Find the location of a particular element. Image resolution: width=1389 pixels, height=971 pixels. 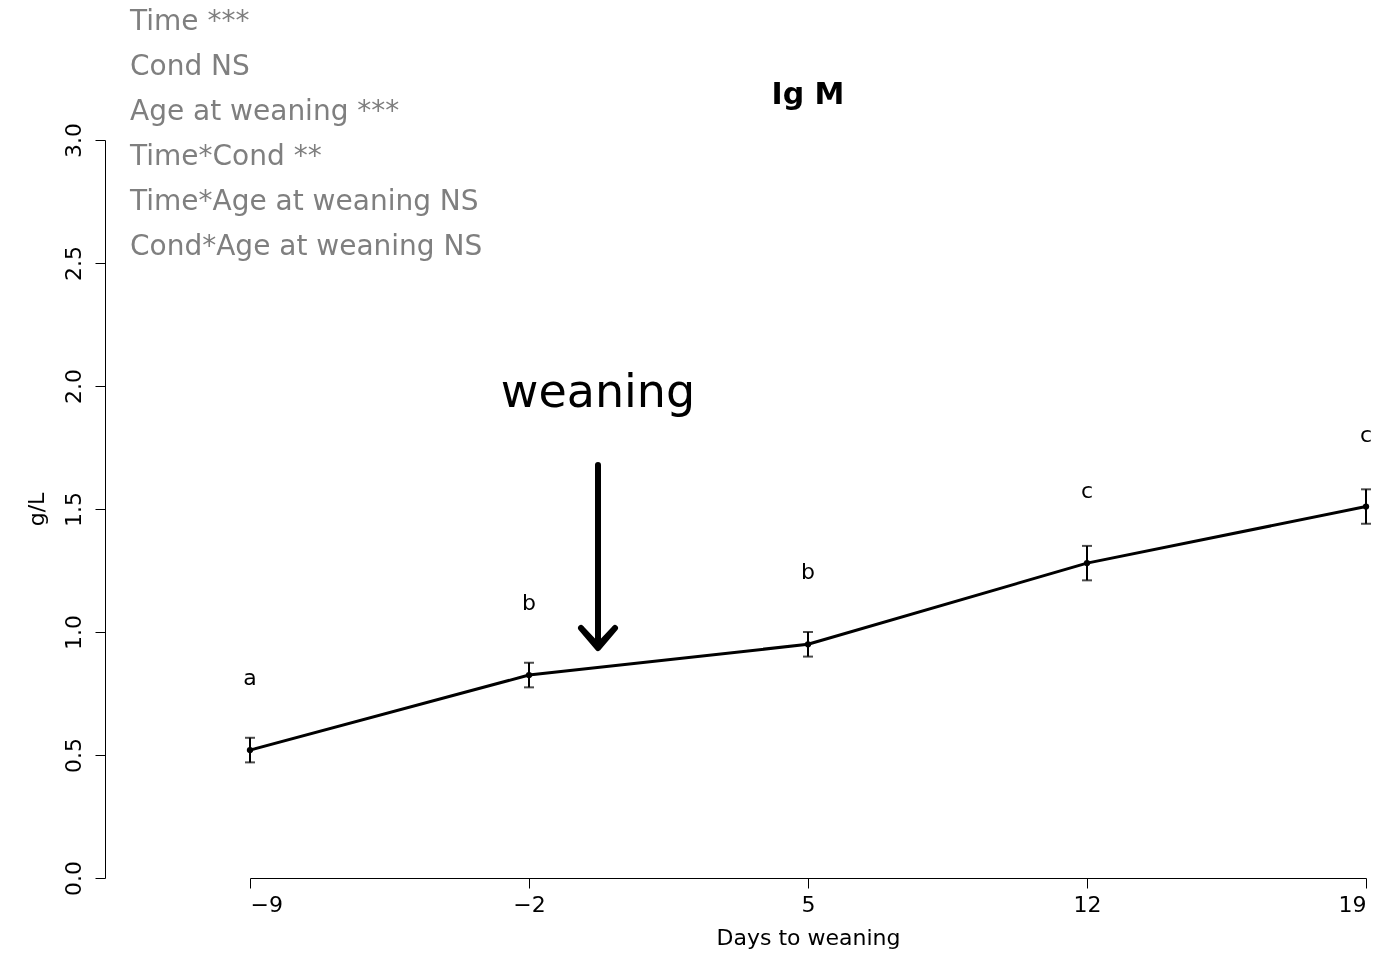

y-tick-label: 2.0 is located at coordinates (73, 386).